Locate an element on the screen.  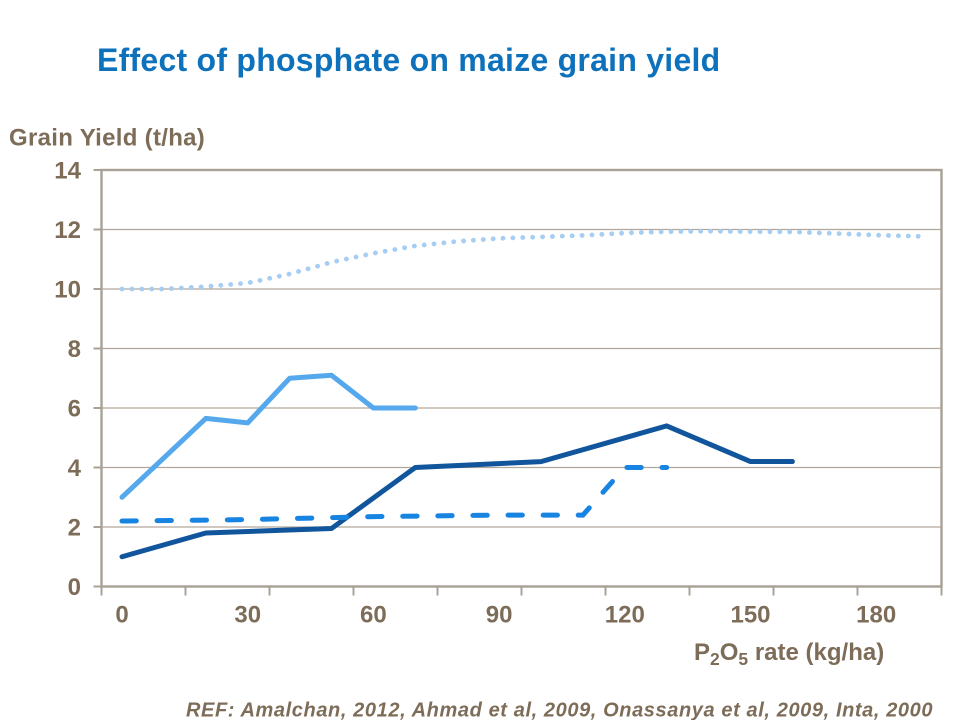
svg-text: 150 is located at coordinates (750, 615).